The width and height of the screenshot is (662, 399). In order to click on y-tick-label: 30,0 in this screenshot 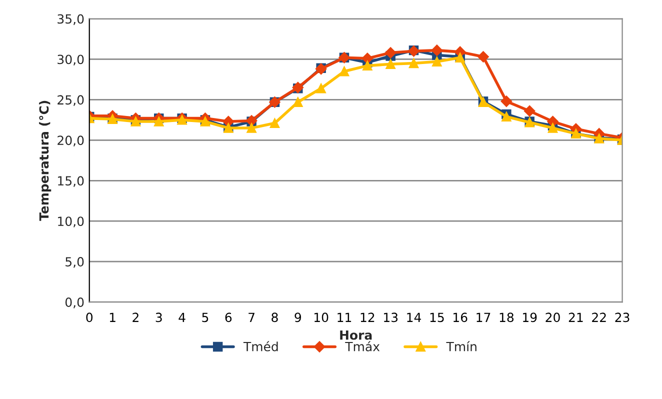, I will do `click(71, 60)`.